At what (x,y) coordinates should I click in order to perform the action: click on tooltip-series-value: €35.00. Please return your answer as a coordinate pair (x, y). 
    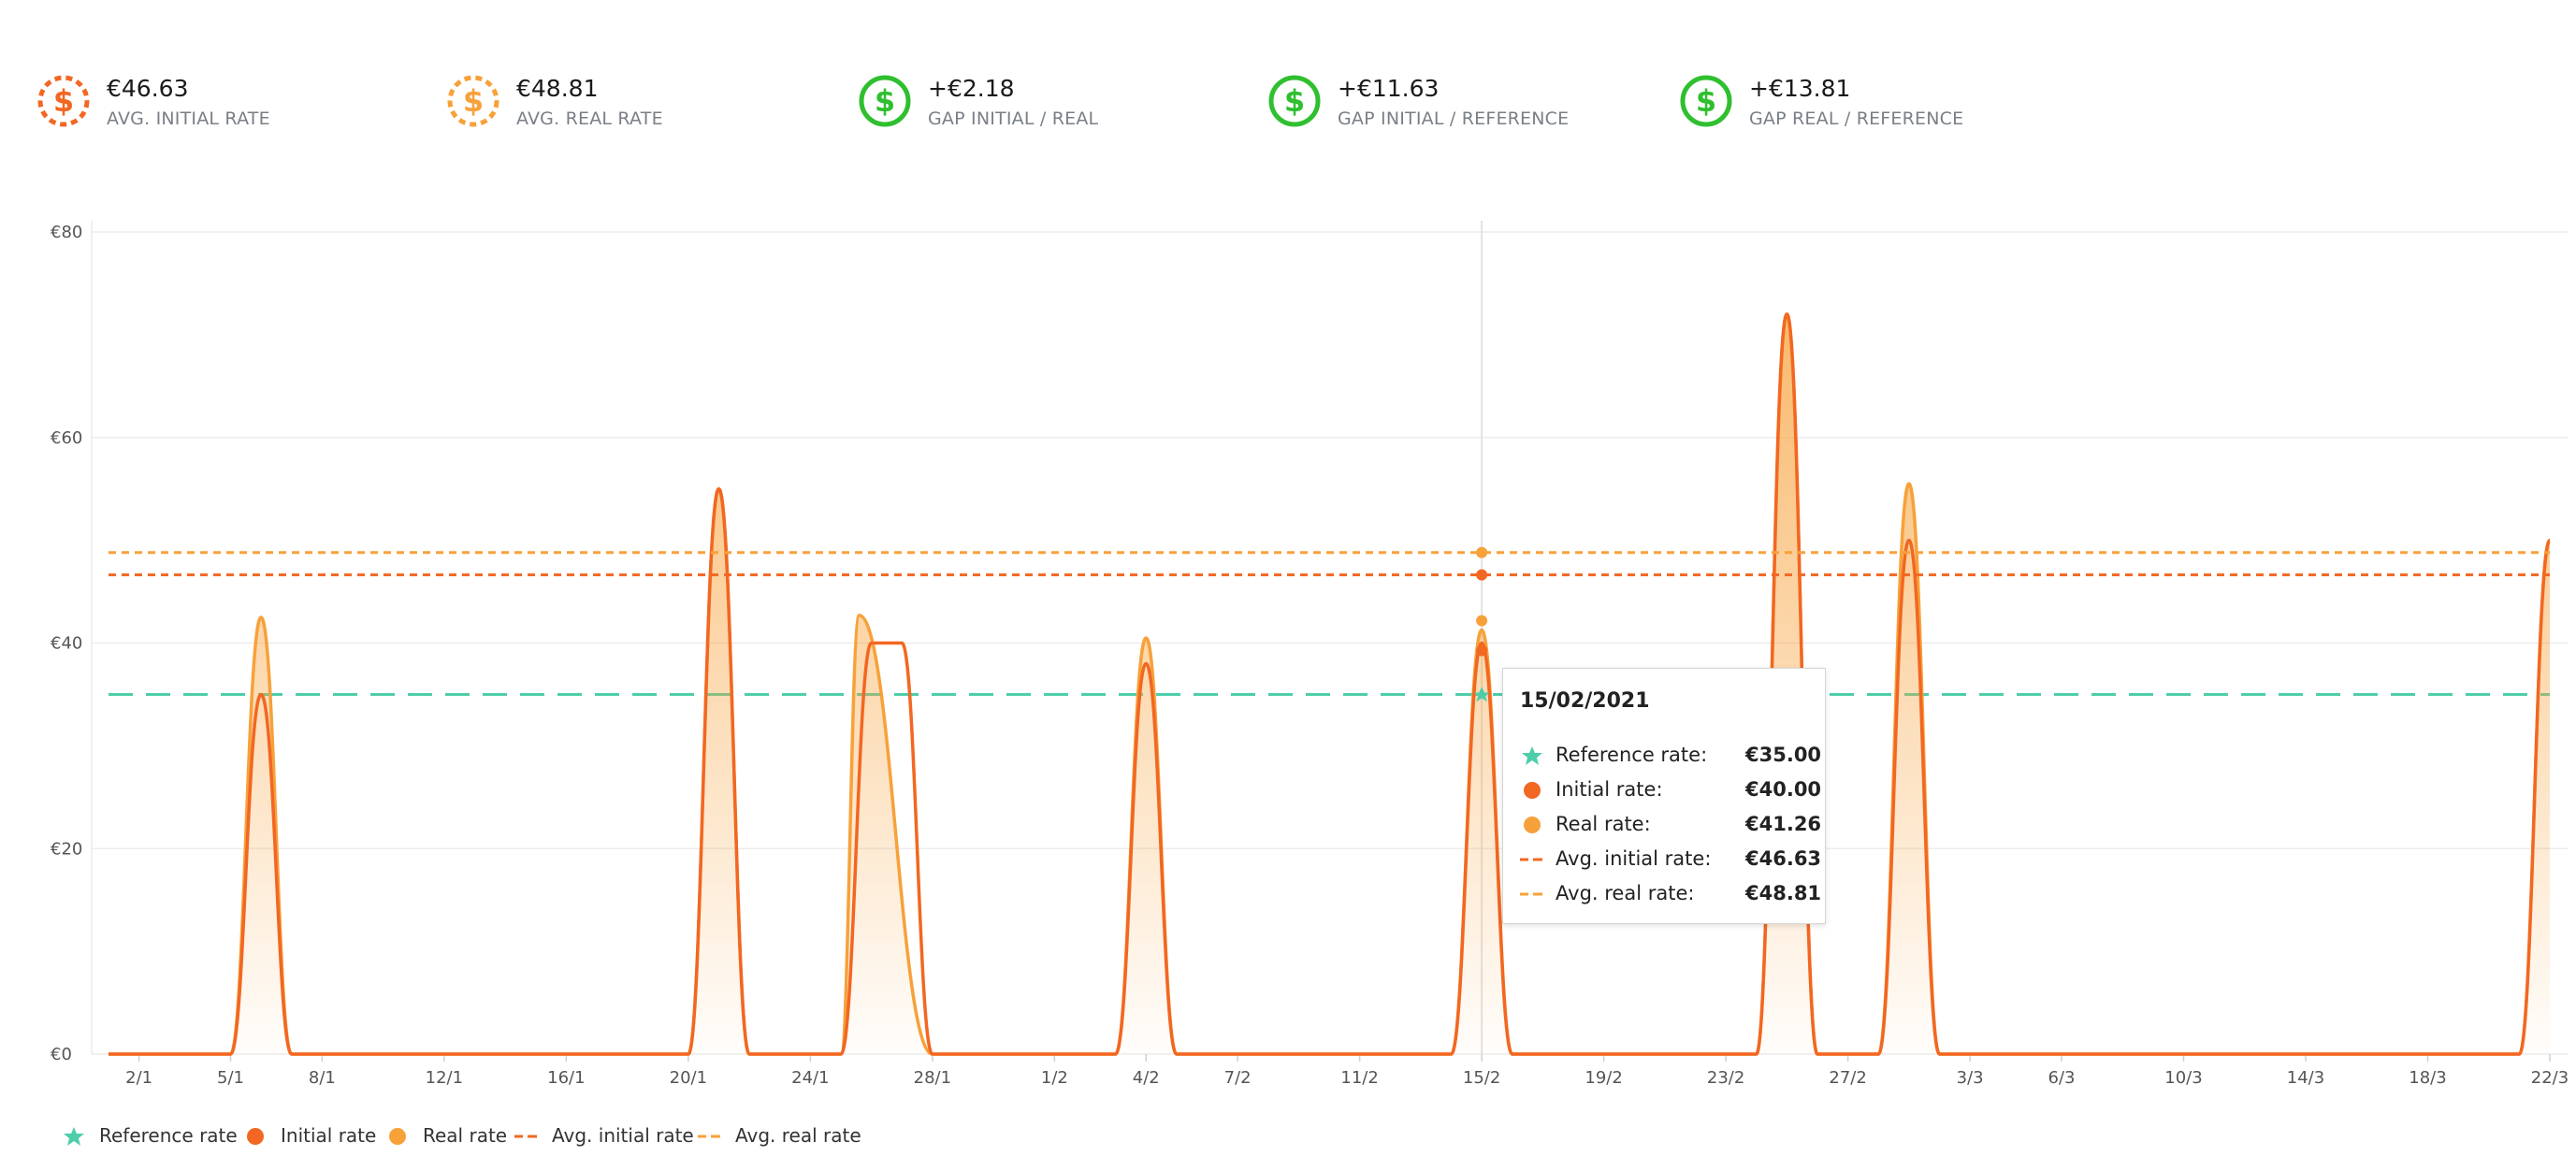
    Looking at the image, I should click on (1783, 755).